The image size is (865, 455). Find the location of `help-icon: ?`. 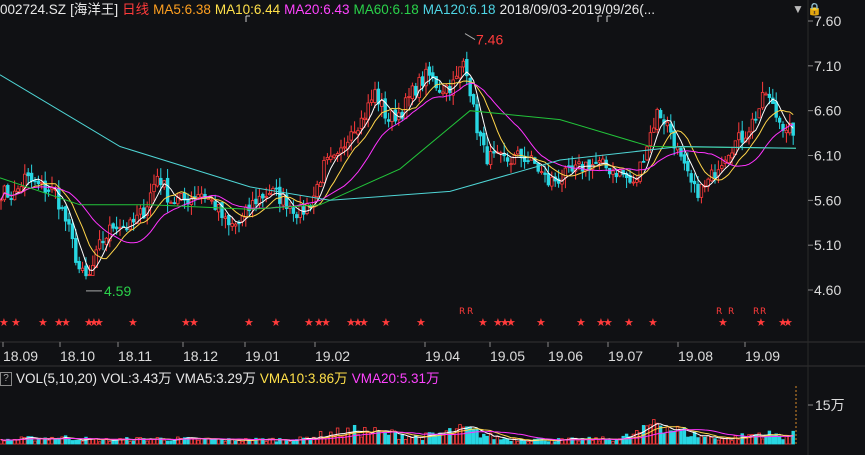

help-icon: ? is located at coordinates (6, 379).